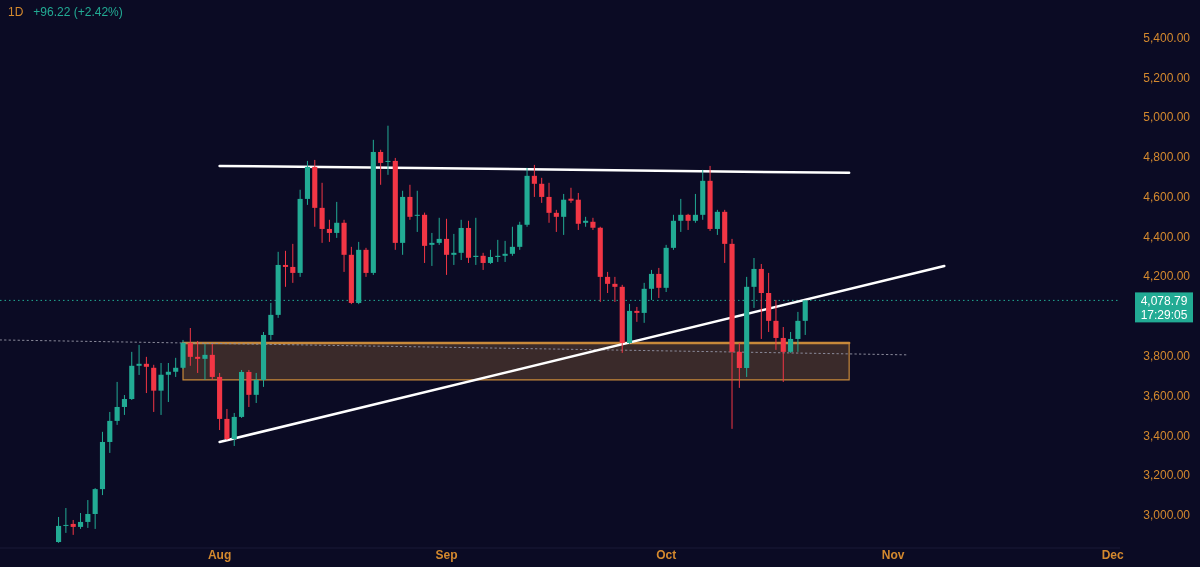  I want to click on y-tick-label: 3,400.00, so click(1167, 435).